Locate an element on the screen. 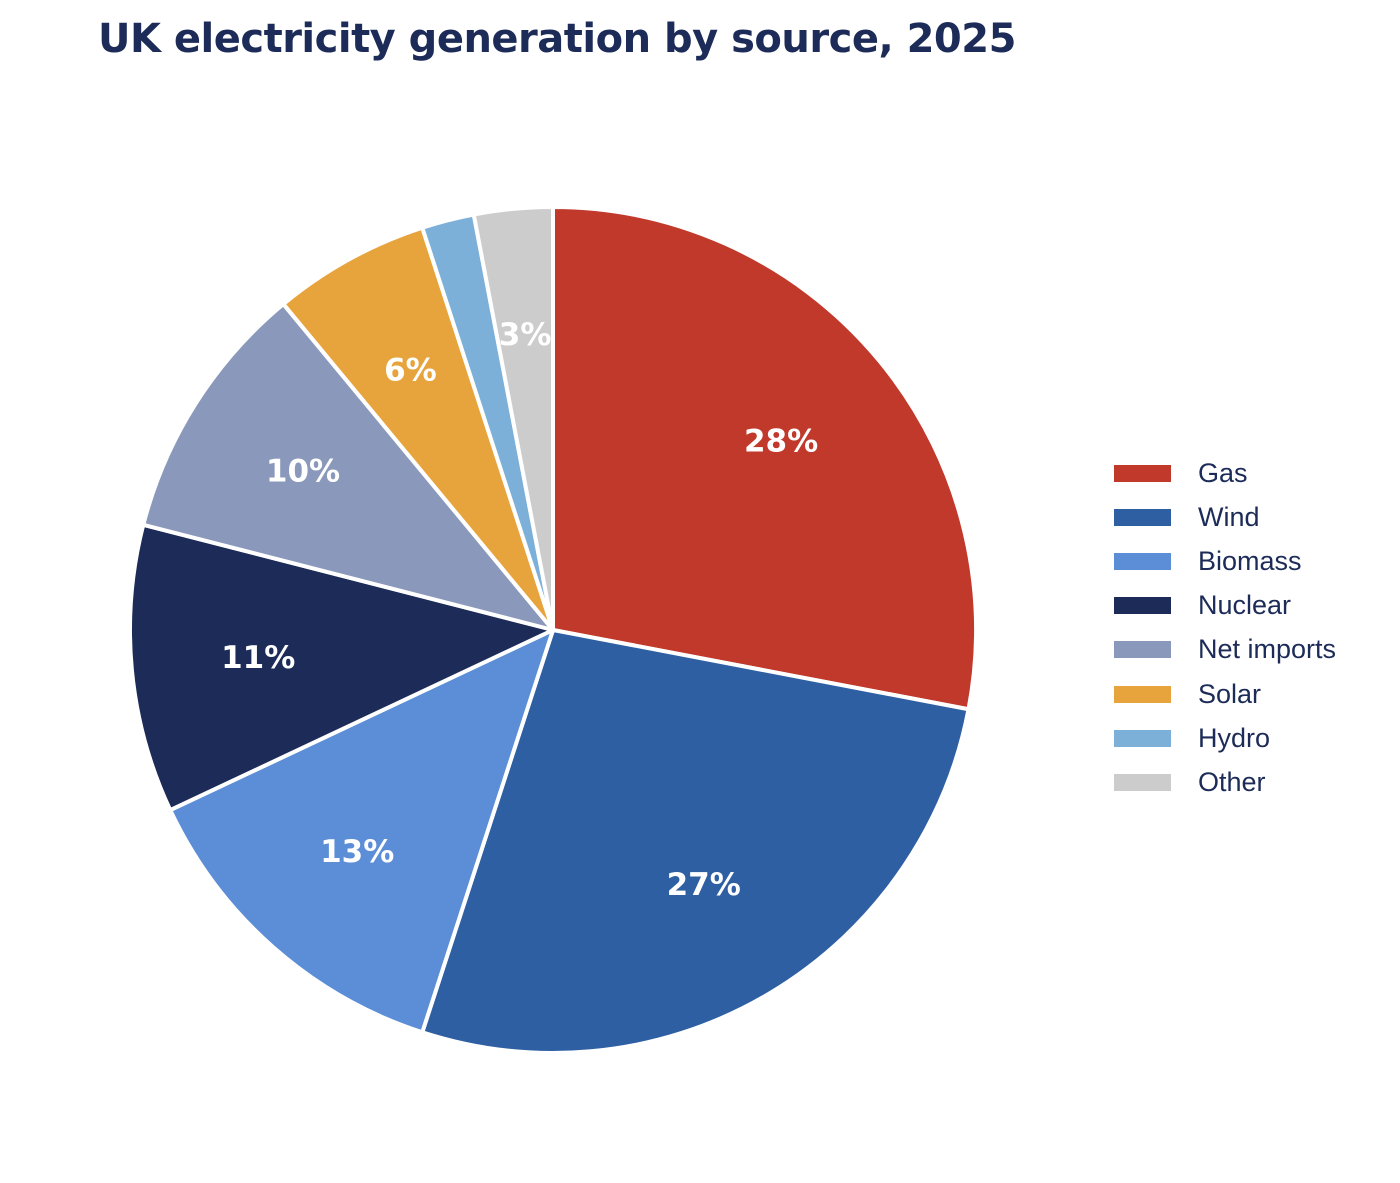  pie-slice-biomass is located at coordinates (361, 831).